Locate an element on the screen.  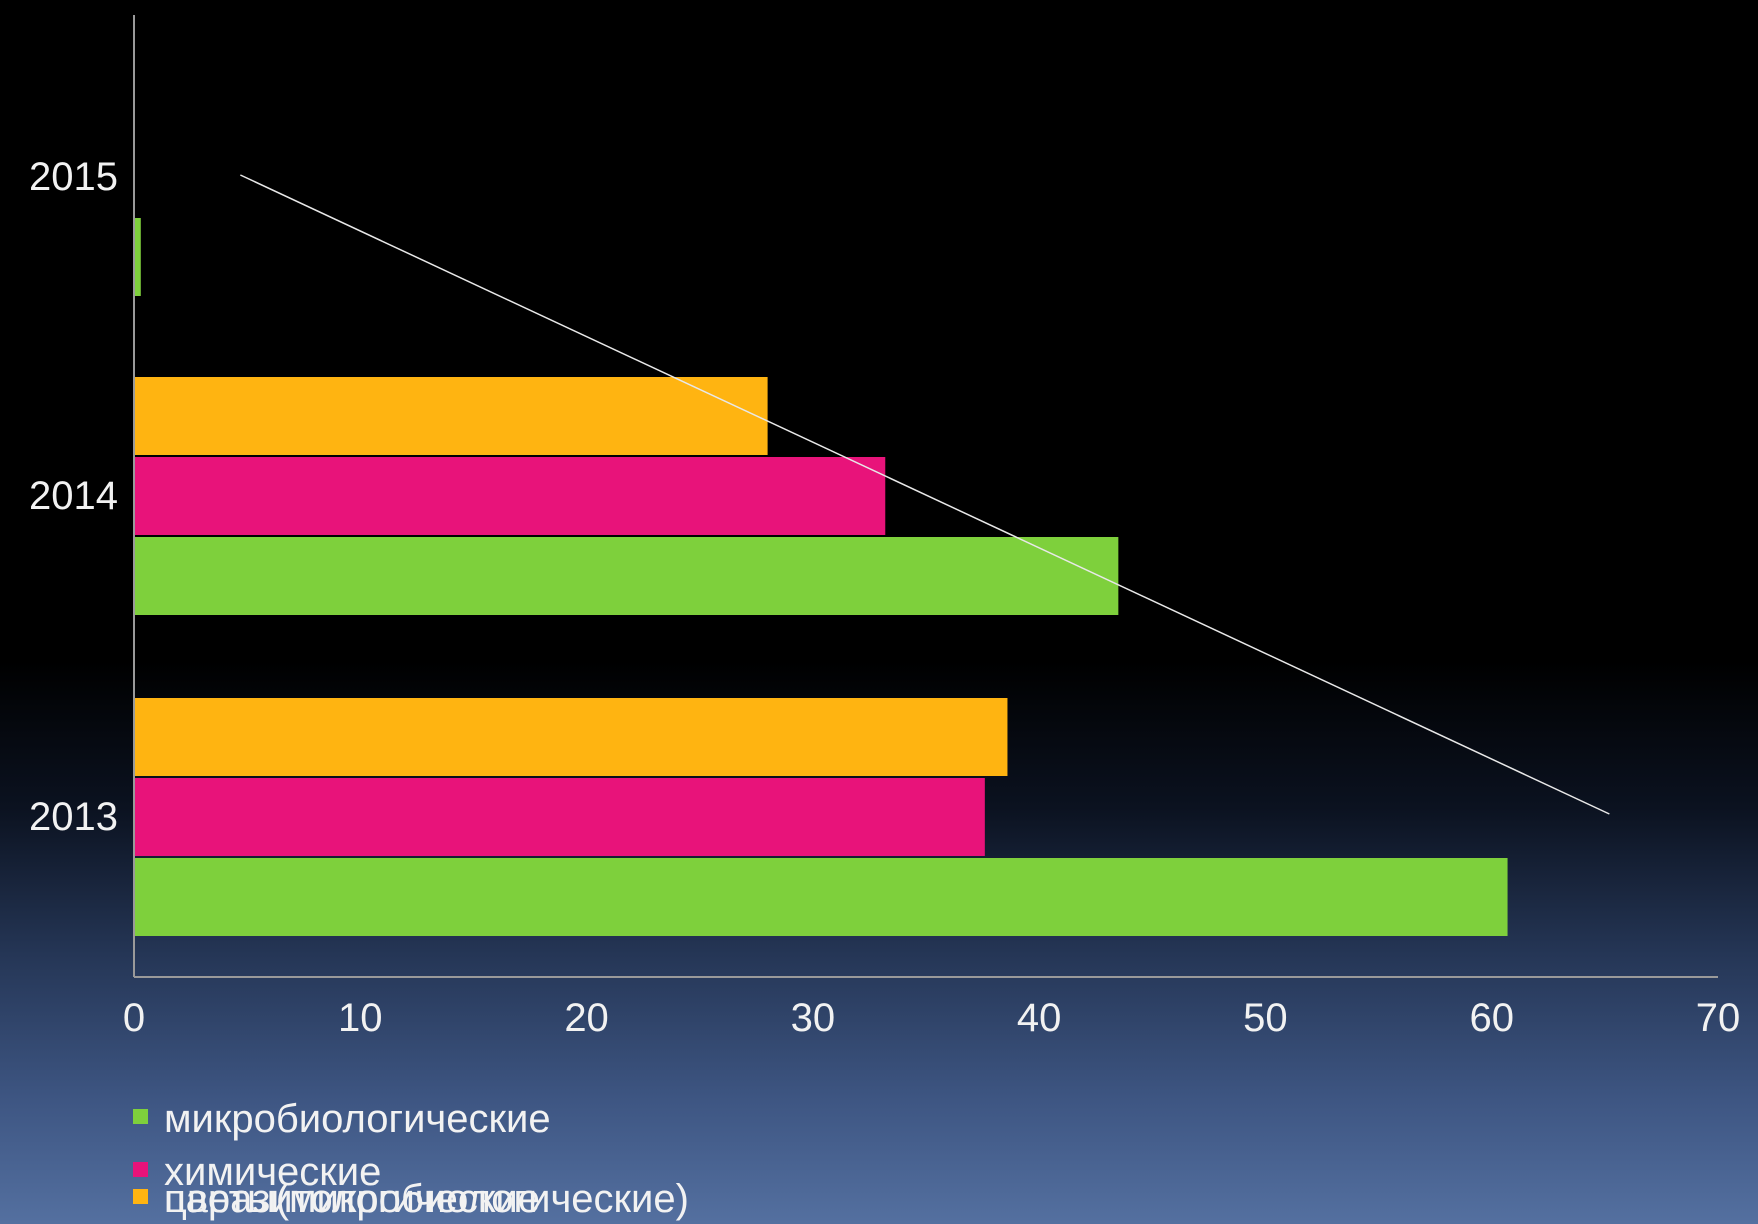
x-tick-label: 30 is located at coordinates (813, 1018).